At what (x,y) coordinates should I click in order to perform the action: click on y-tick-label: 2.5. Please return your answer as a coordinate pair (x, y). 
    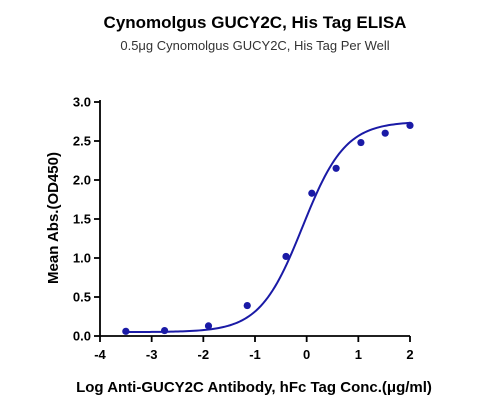
    Looking at the image, I should click on (82, 141).